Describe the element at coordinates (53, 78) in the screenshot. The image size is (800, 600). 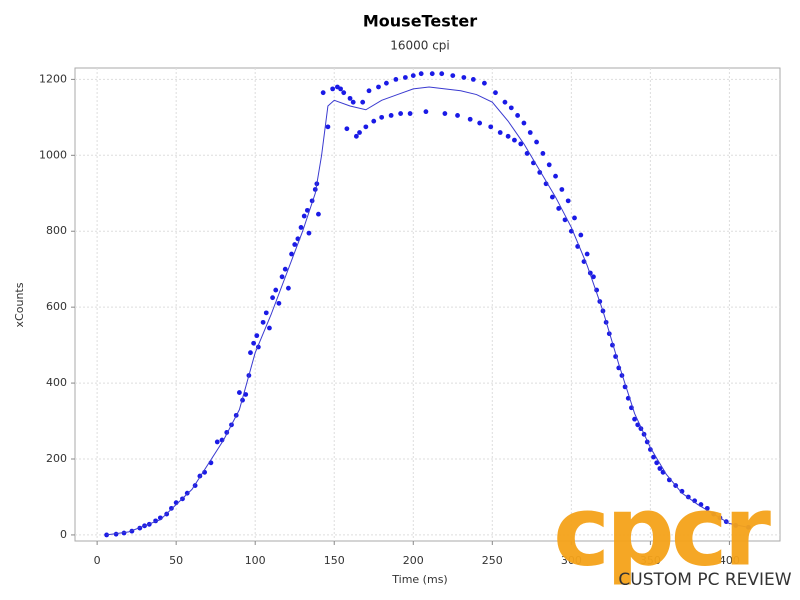
I see `y-tick-label: 1200` at that location.